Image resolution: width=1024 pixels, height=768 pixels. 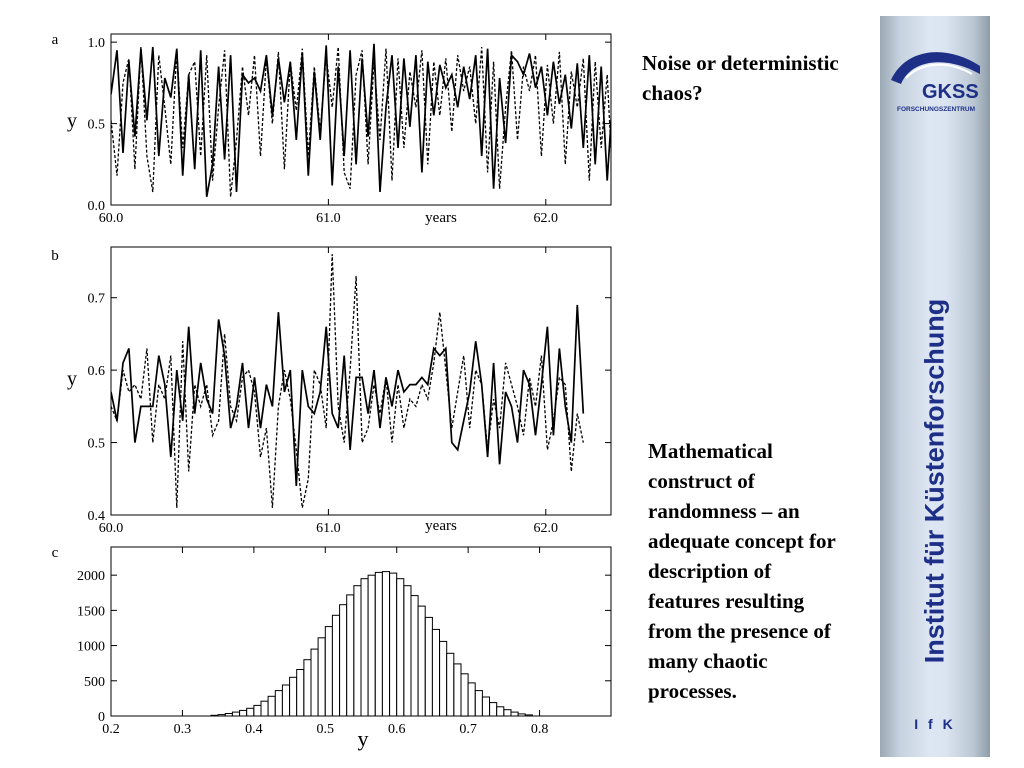 I want to click on y-tick-label: 1000, so click(x=91, y=647).